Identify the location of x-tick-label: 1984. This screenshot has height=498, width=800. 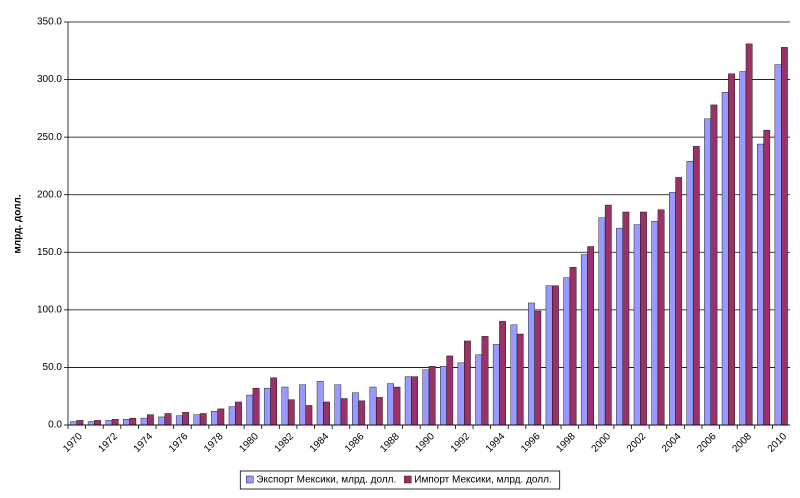
(320, 443).